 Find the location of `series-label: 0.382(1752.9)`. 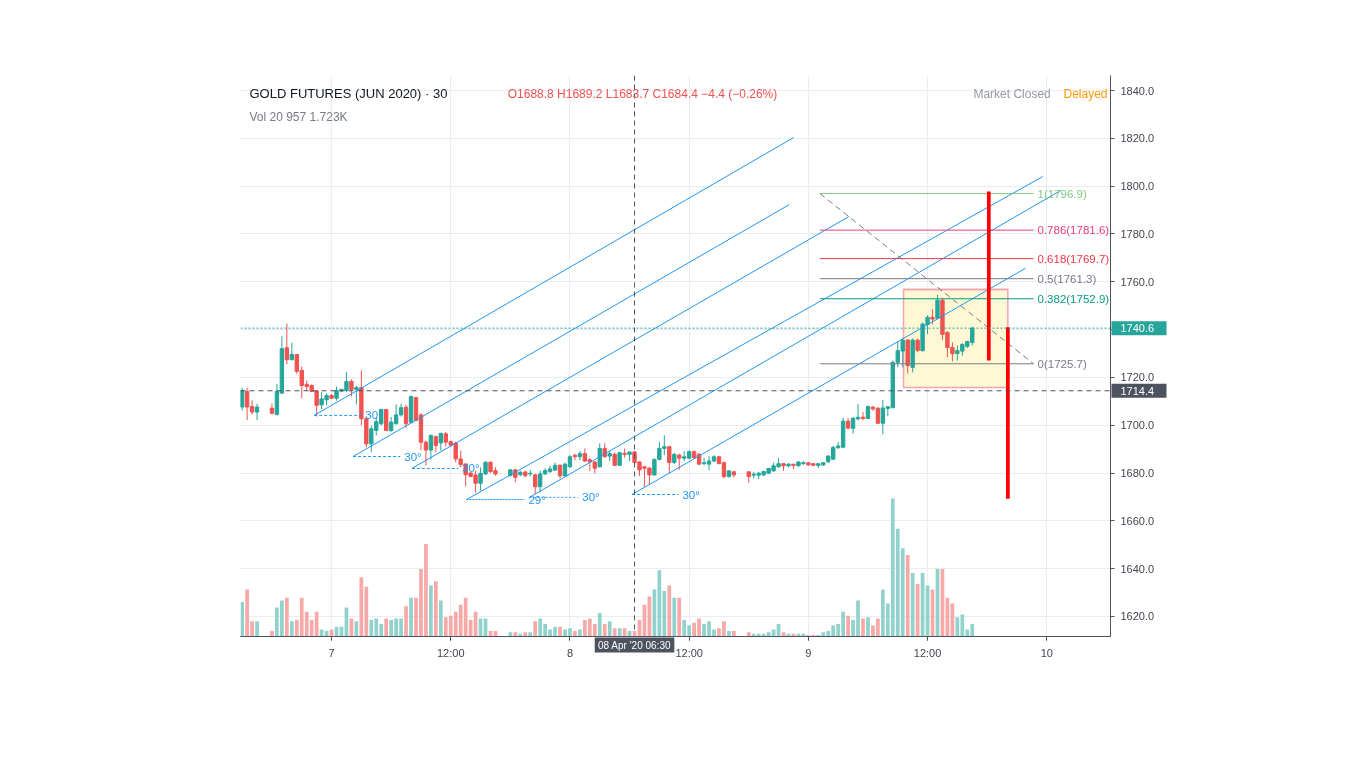

series-label: 0.382(1752.9) is located at coordinates (1073, 298).